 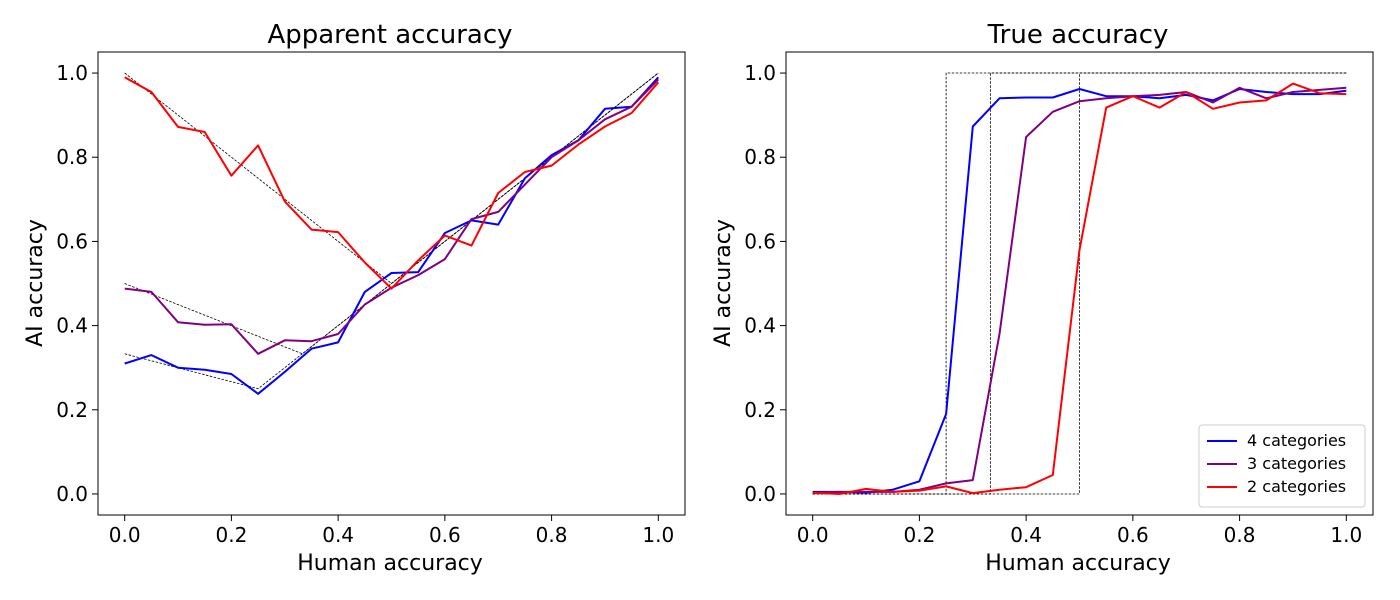 What do you see at coordinates (1296, 440) in the screenshot?
I see `legend-label: 4 categories` at bounding box center [1296, 440].